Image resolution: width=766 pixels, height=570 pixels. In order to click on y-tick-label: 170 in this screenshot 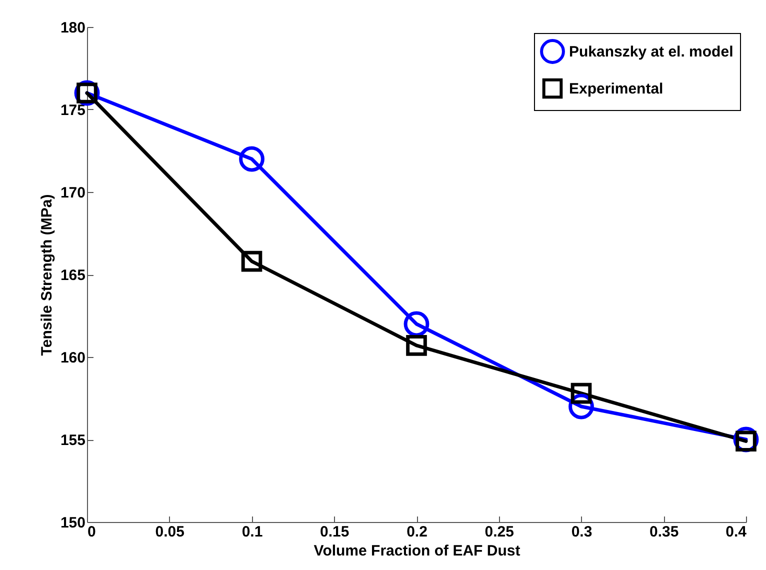, I will do `click(73, 193)`.